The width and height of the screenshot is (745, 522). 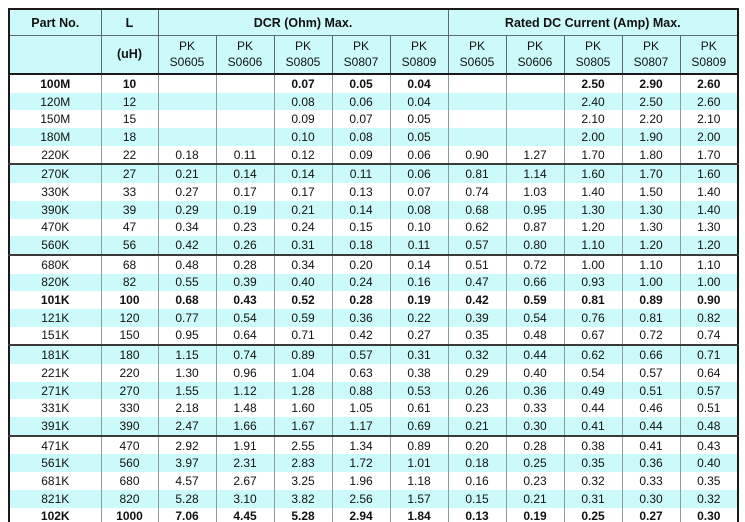 I want to click on part-no-cell: 220K, so click(x=55, y=155).